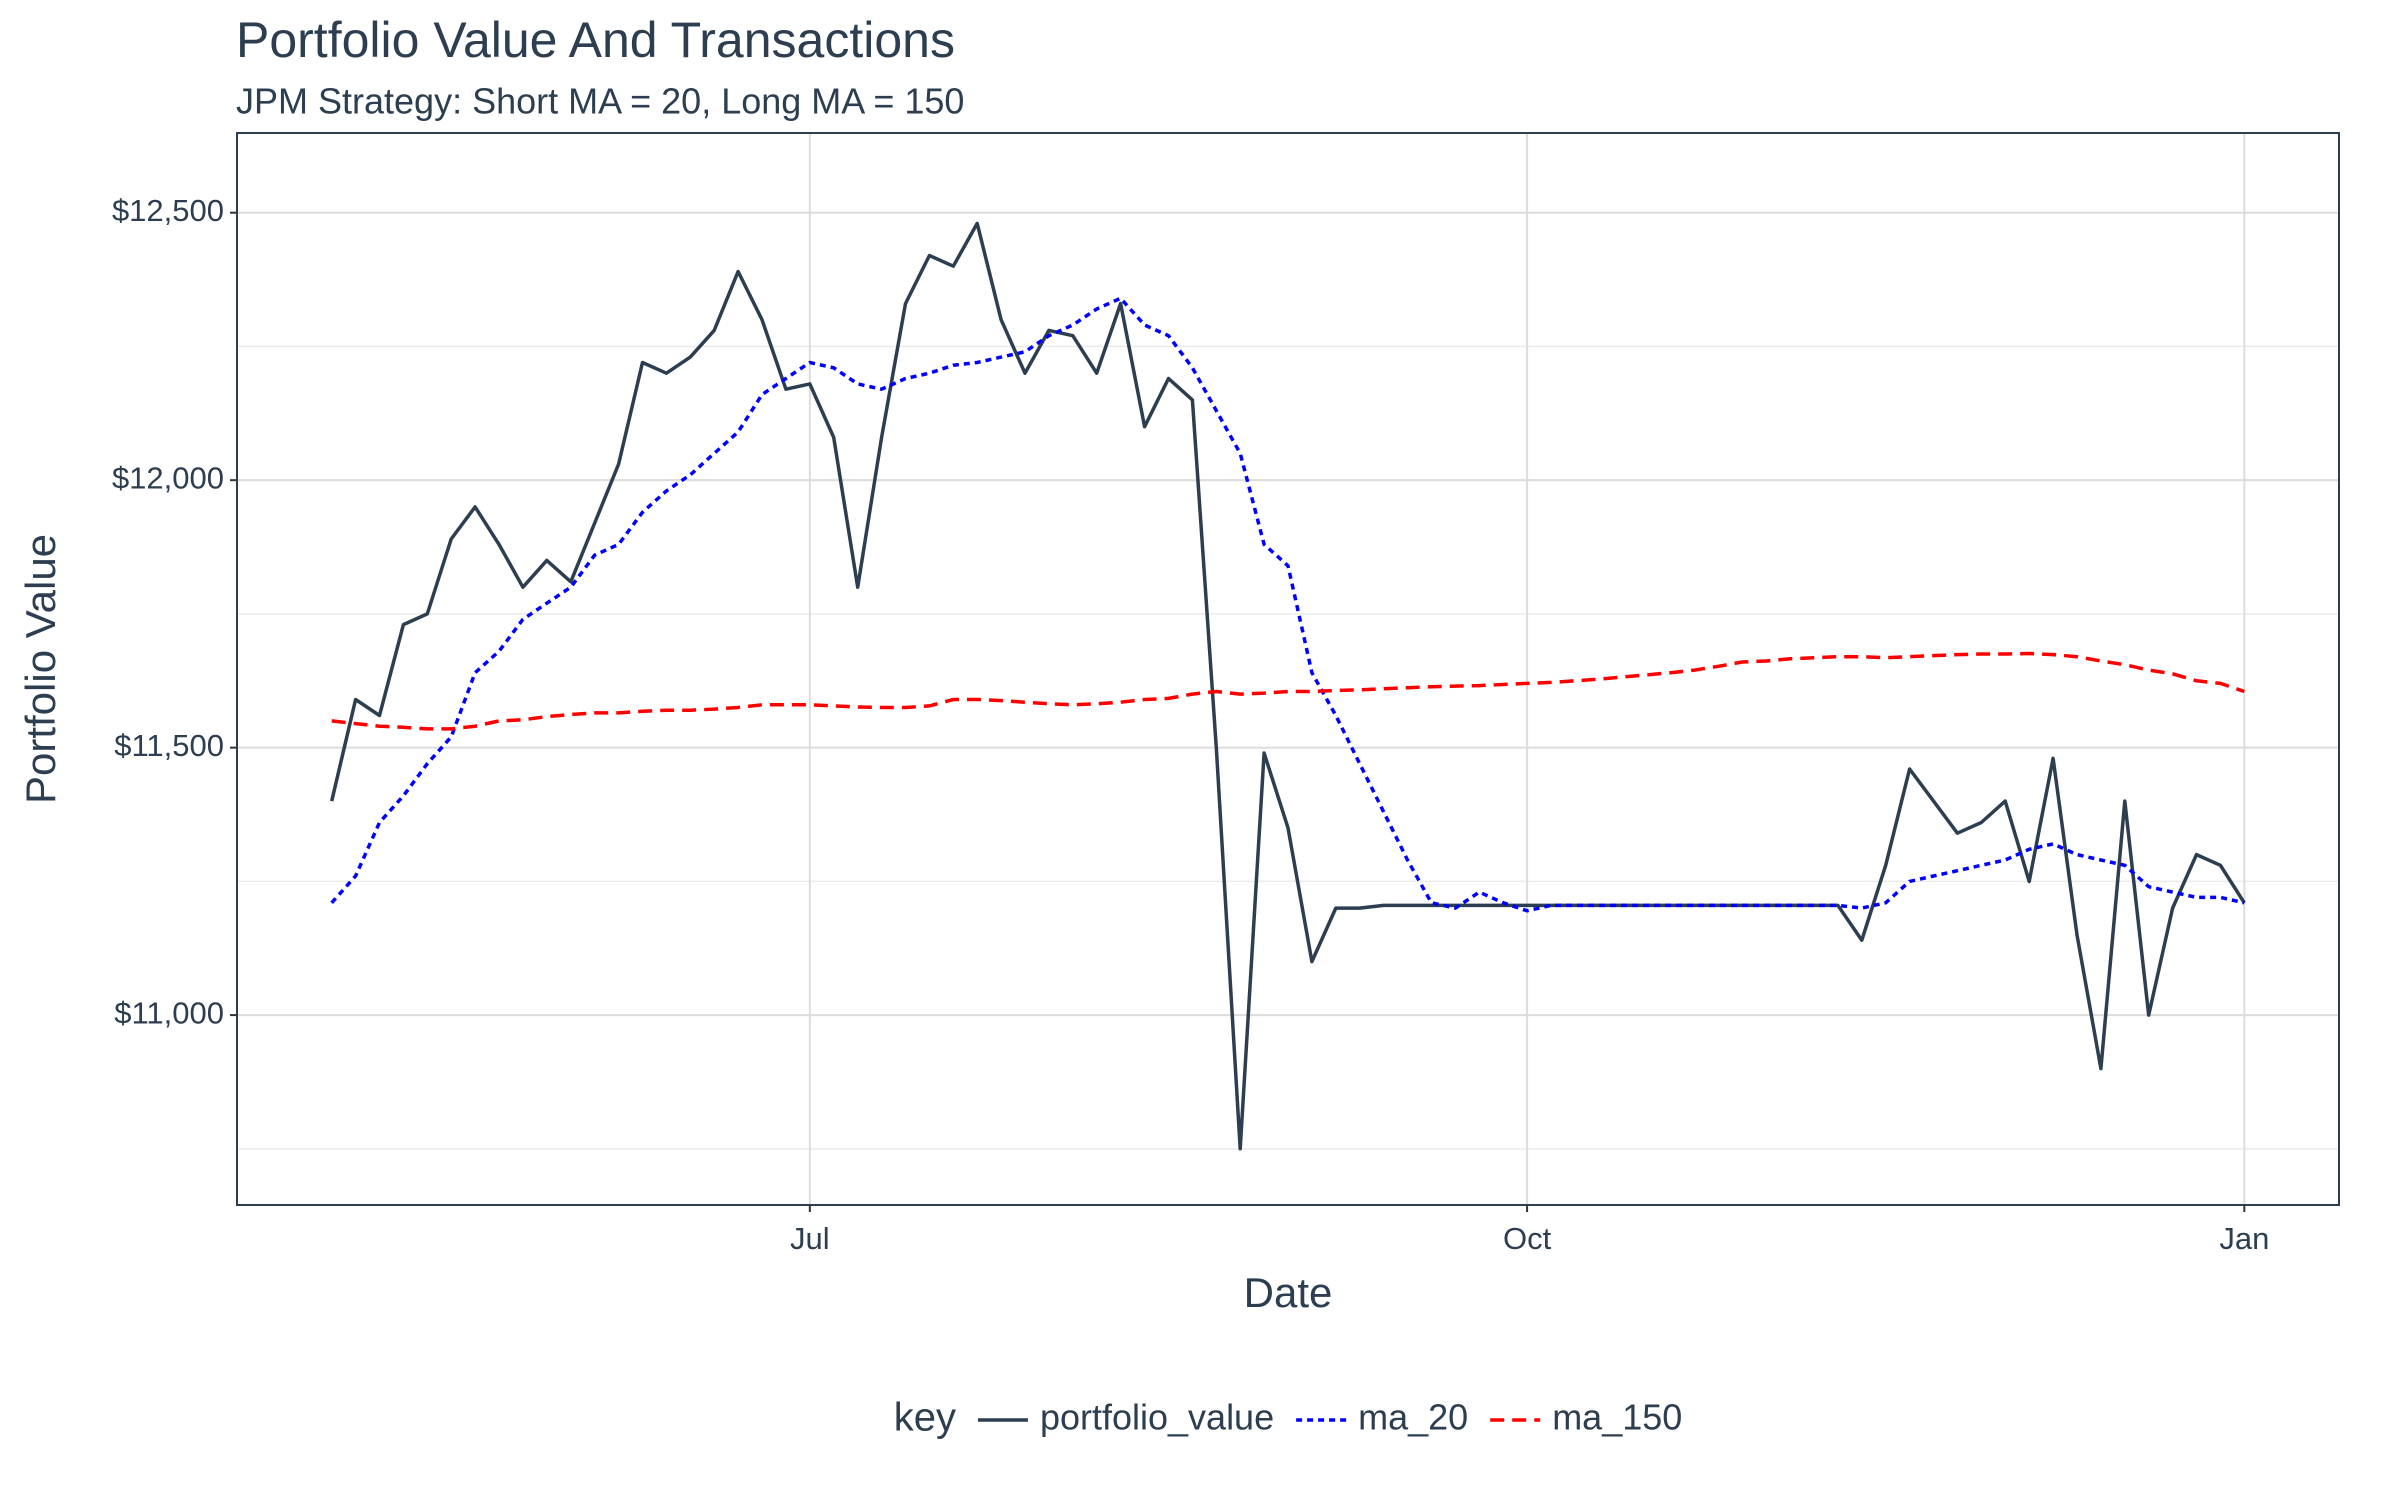 The width and height of the screenshot is (2400, 1500). What do you see at coordinates (168, 477) in the screenshot?
I see `y-tick-label: $12,000` at bounding box center [168, 477].